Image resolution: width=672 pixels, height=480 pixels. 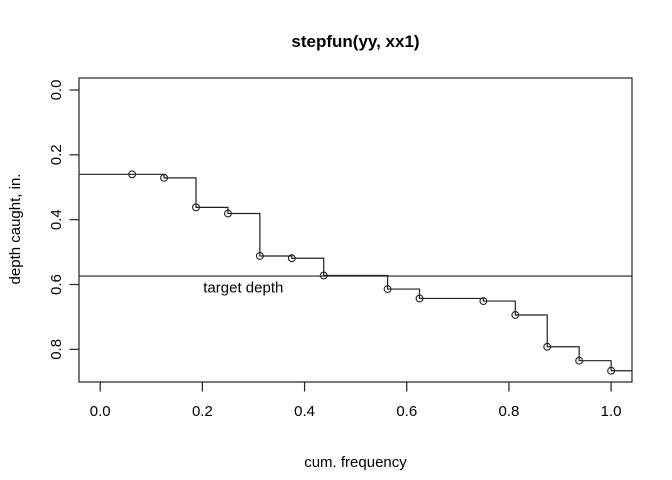 What do you see at coordinates (508, 411) in the screenshot?
I see `x-axis-tick-label: 0.8` at bounding box center [508, 411].